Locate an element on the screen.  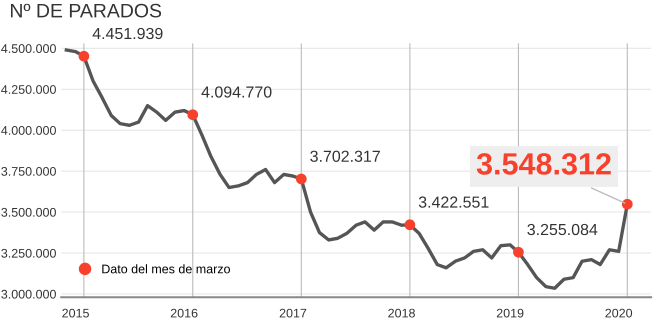
x-tick-label: 2018 is located at coordinates (401, 313).